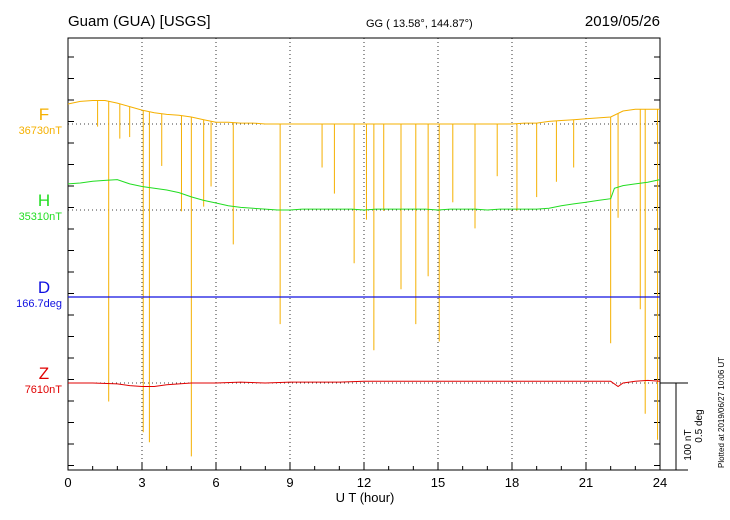  Describe the element at coordinates (682, 426) in the screenshot. I see `scale-bar: 100 nT 0.5 deg` at that location.